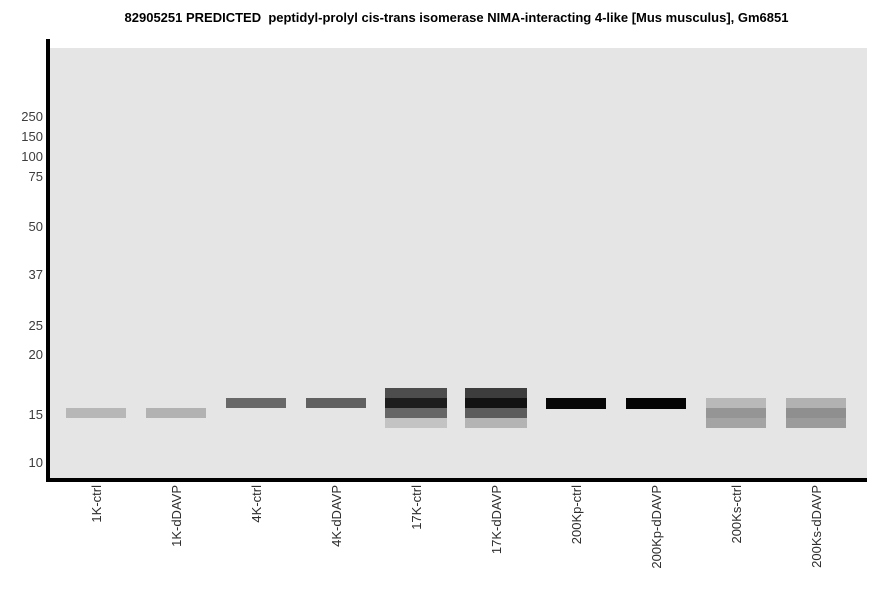  What do you see at coordinates (35, 462) in the screenshot?
I see `y-tick-label: 10` at bounding box center [35, 462].